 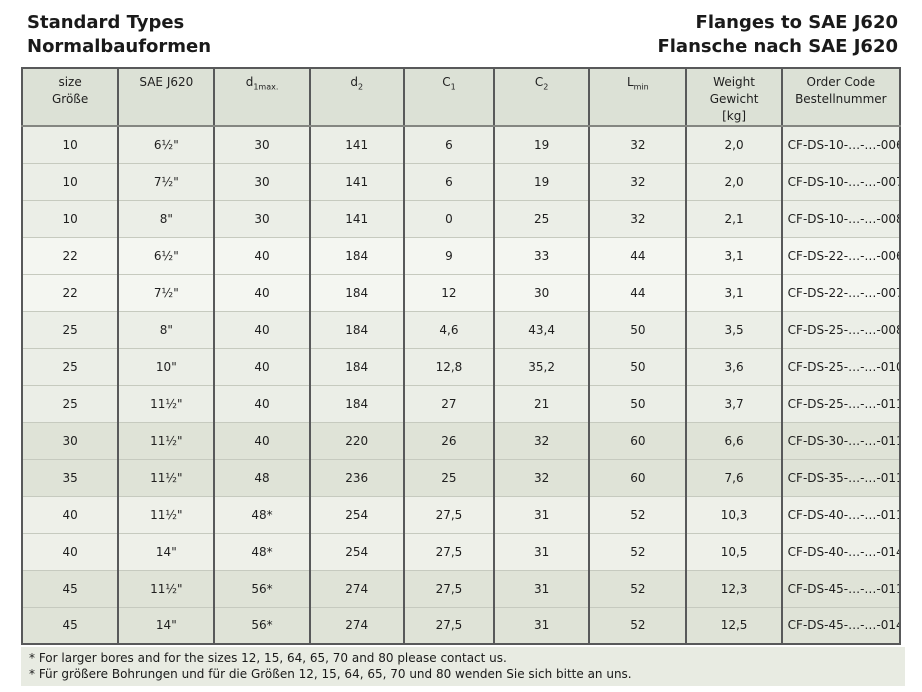 What do you see at coordinates (637, 440) in the screenshot?
I see `table-cell: 60` at bounding box center [637, 440].